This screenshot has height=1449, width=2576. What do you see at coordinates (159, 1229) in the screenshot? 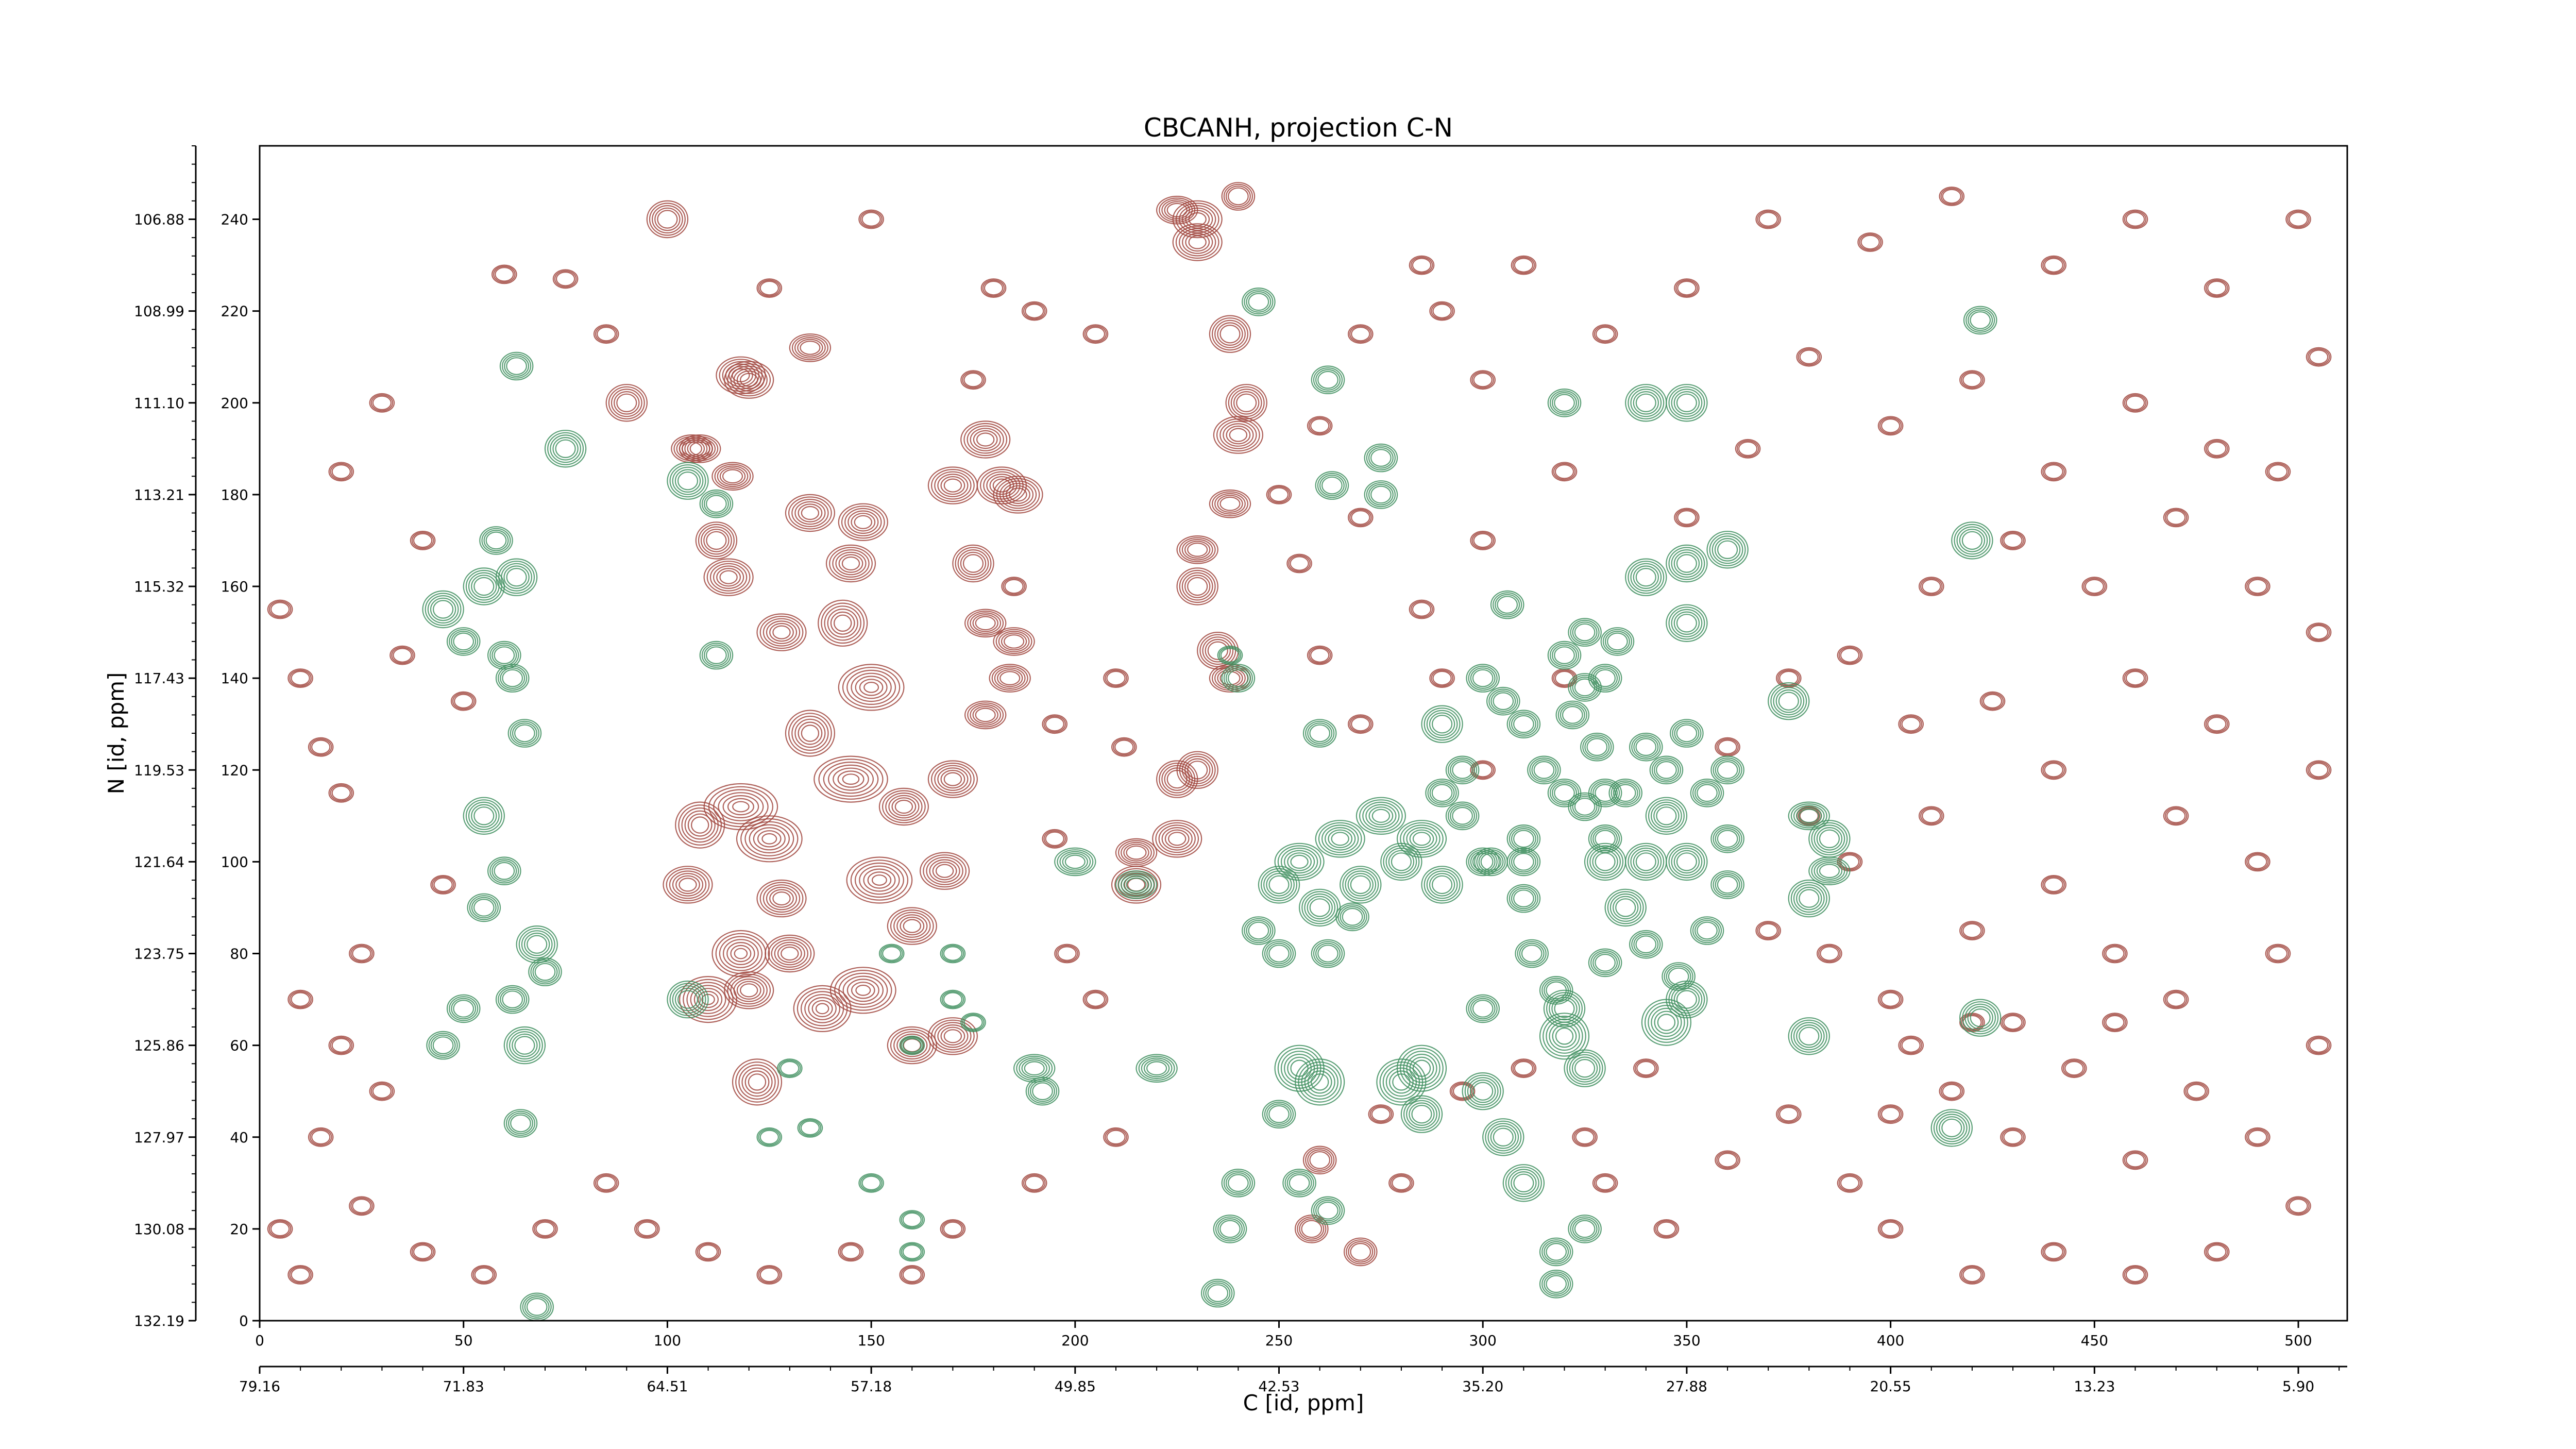
I see `y-ppm-tick-label: 130.08` at bounding box center [159, 1229].